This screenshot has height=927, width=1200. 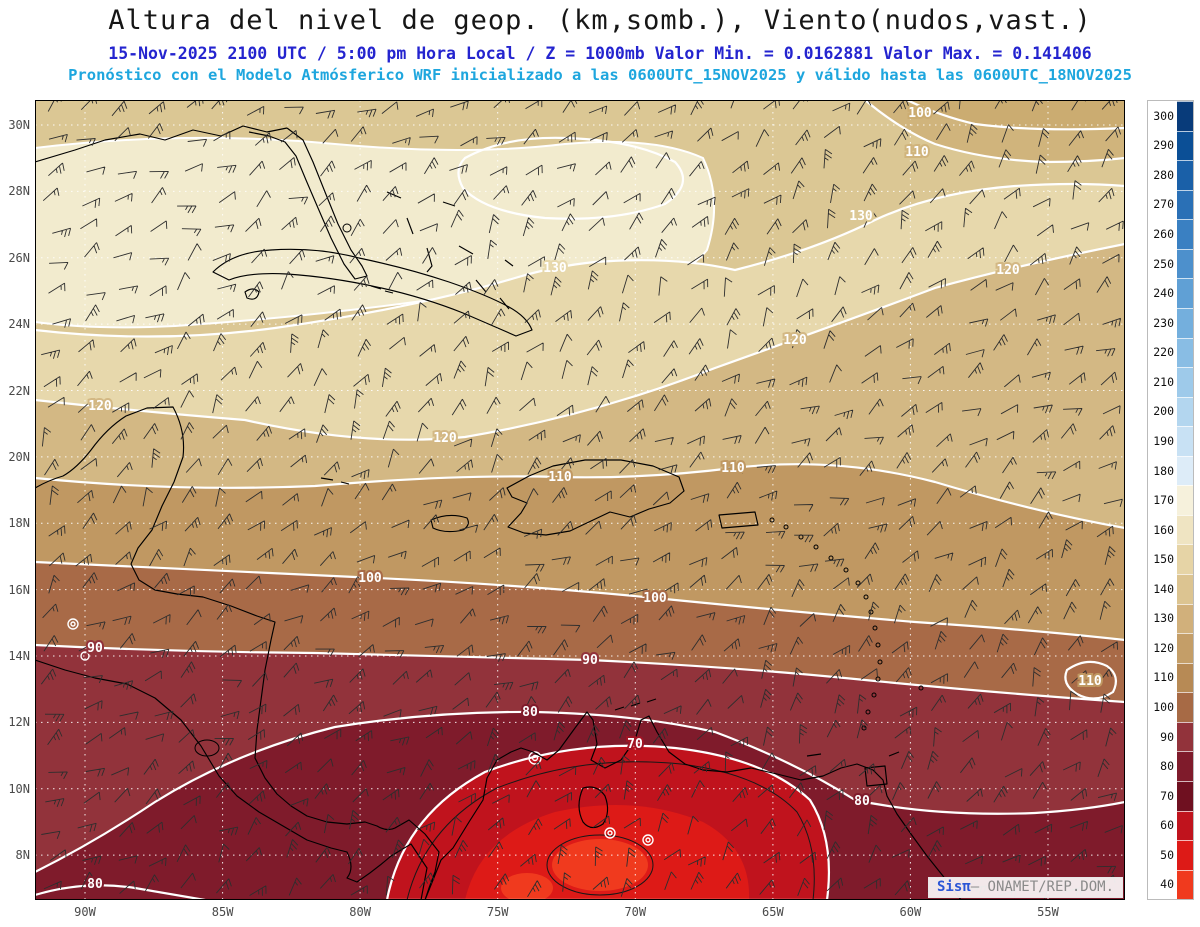 What do you see at coordinates (1162, 795) in the screenshot?
I see `colorbar-level-label: 70` at bounding box center [1162, 795].